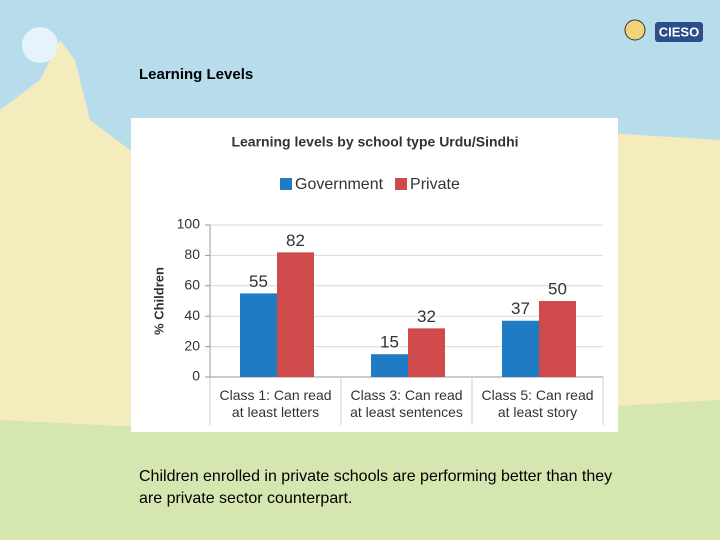 The image size is (720, 540). I want to click on y-tick-label: 100, so click(189, 224).